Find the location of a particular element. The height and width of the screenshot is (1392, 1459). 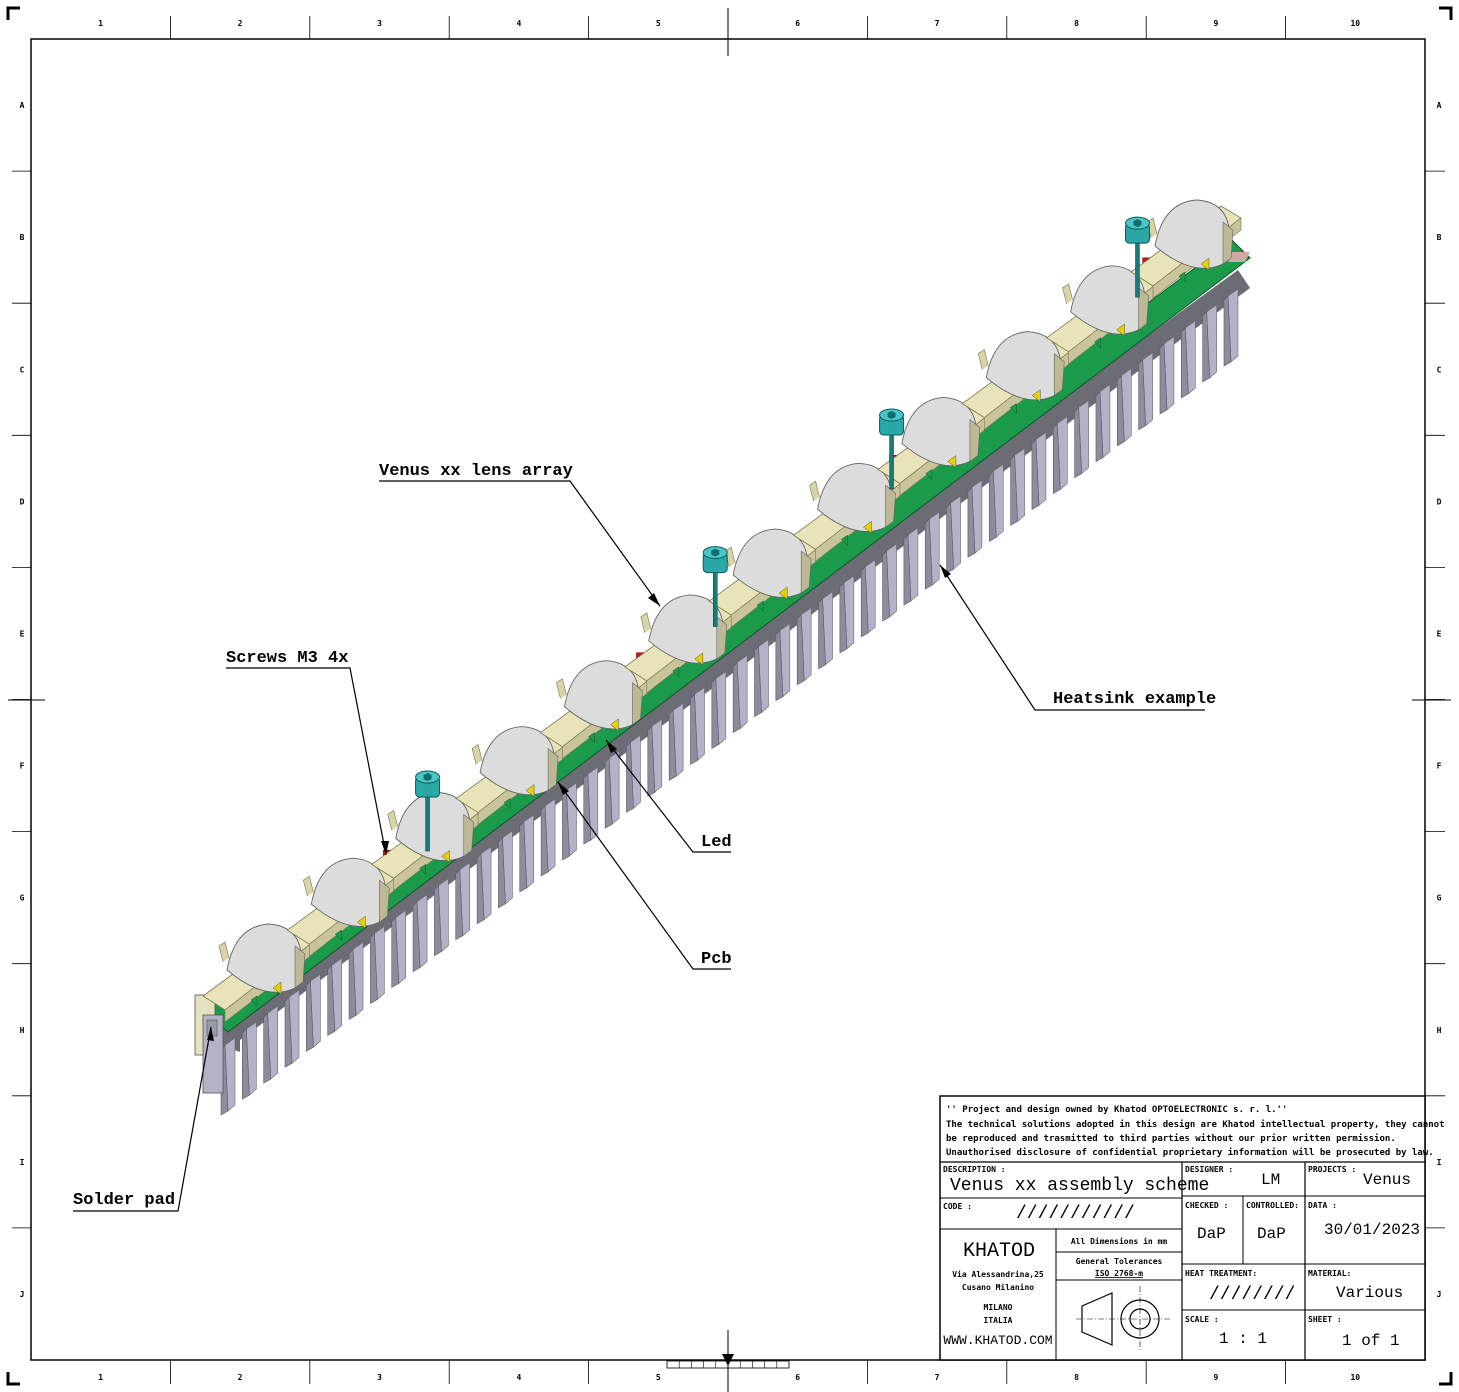

grid-row-label: C is located at coordinates (1439, 369).